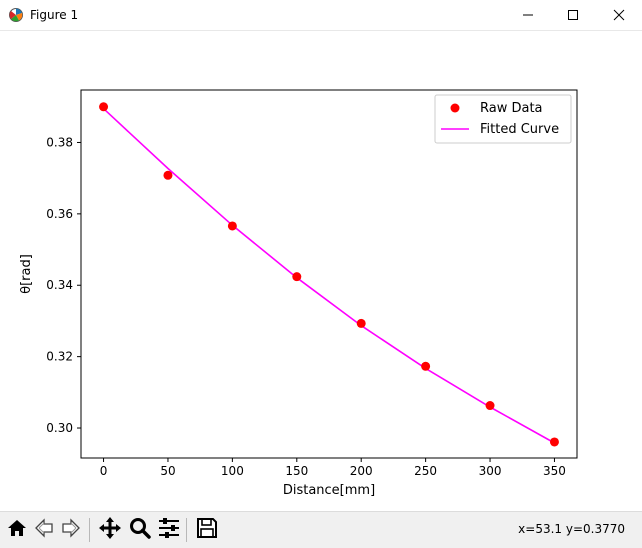  What do you see at coordinates (59, 142) in the screenshot?
I see `y-tick-label: 0.38` at bounding box center [59, 142].